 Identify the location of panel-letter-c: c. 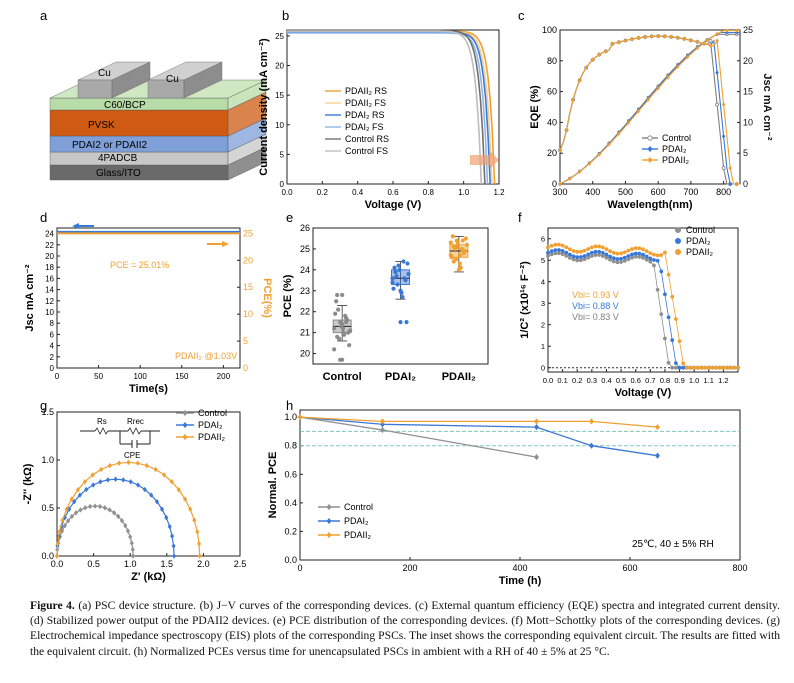
(521, 15).